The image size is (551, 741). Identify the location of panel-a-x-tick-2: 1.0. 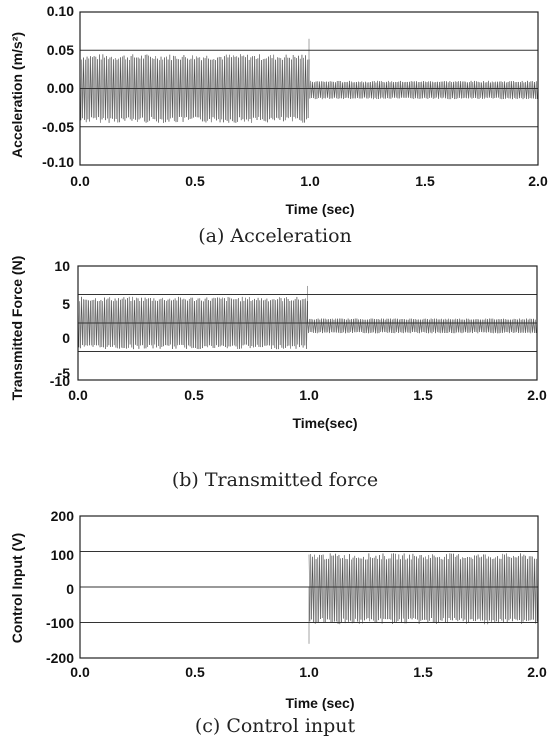
(310, 181).